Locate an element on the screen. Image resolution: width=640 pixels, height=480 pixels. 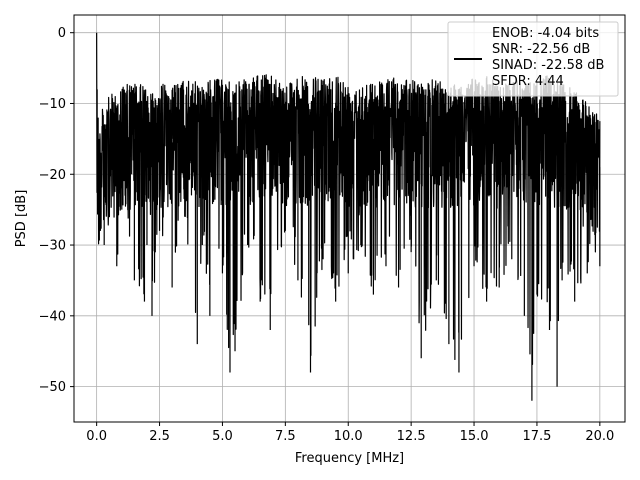
x-tick-label: 12.5 is located at coordinates (411, 436).